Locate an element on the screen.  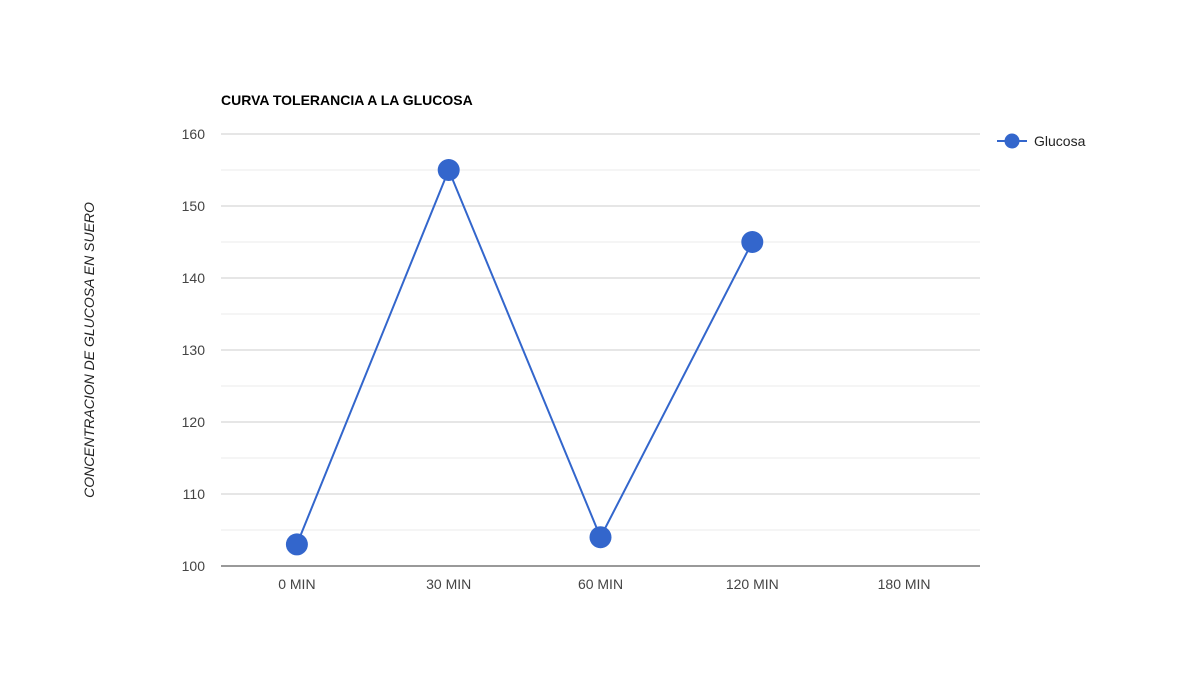
legend: Glucosa is located at coordinates (1041, 141).